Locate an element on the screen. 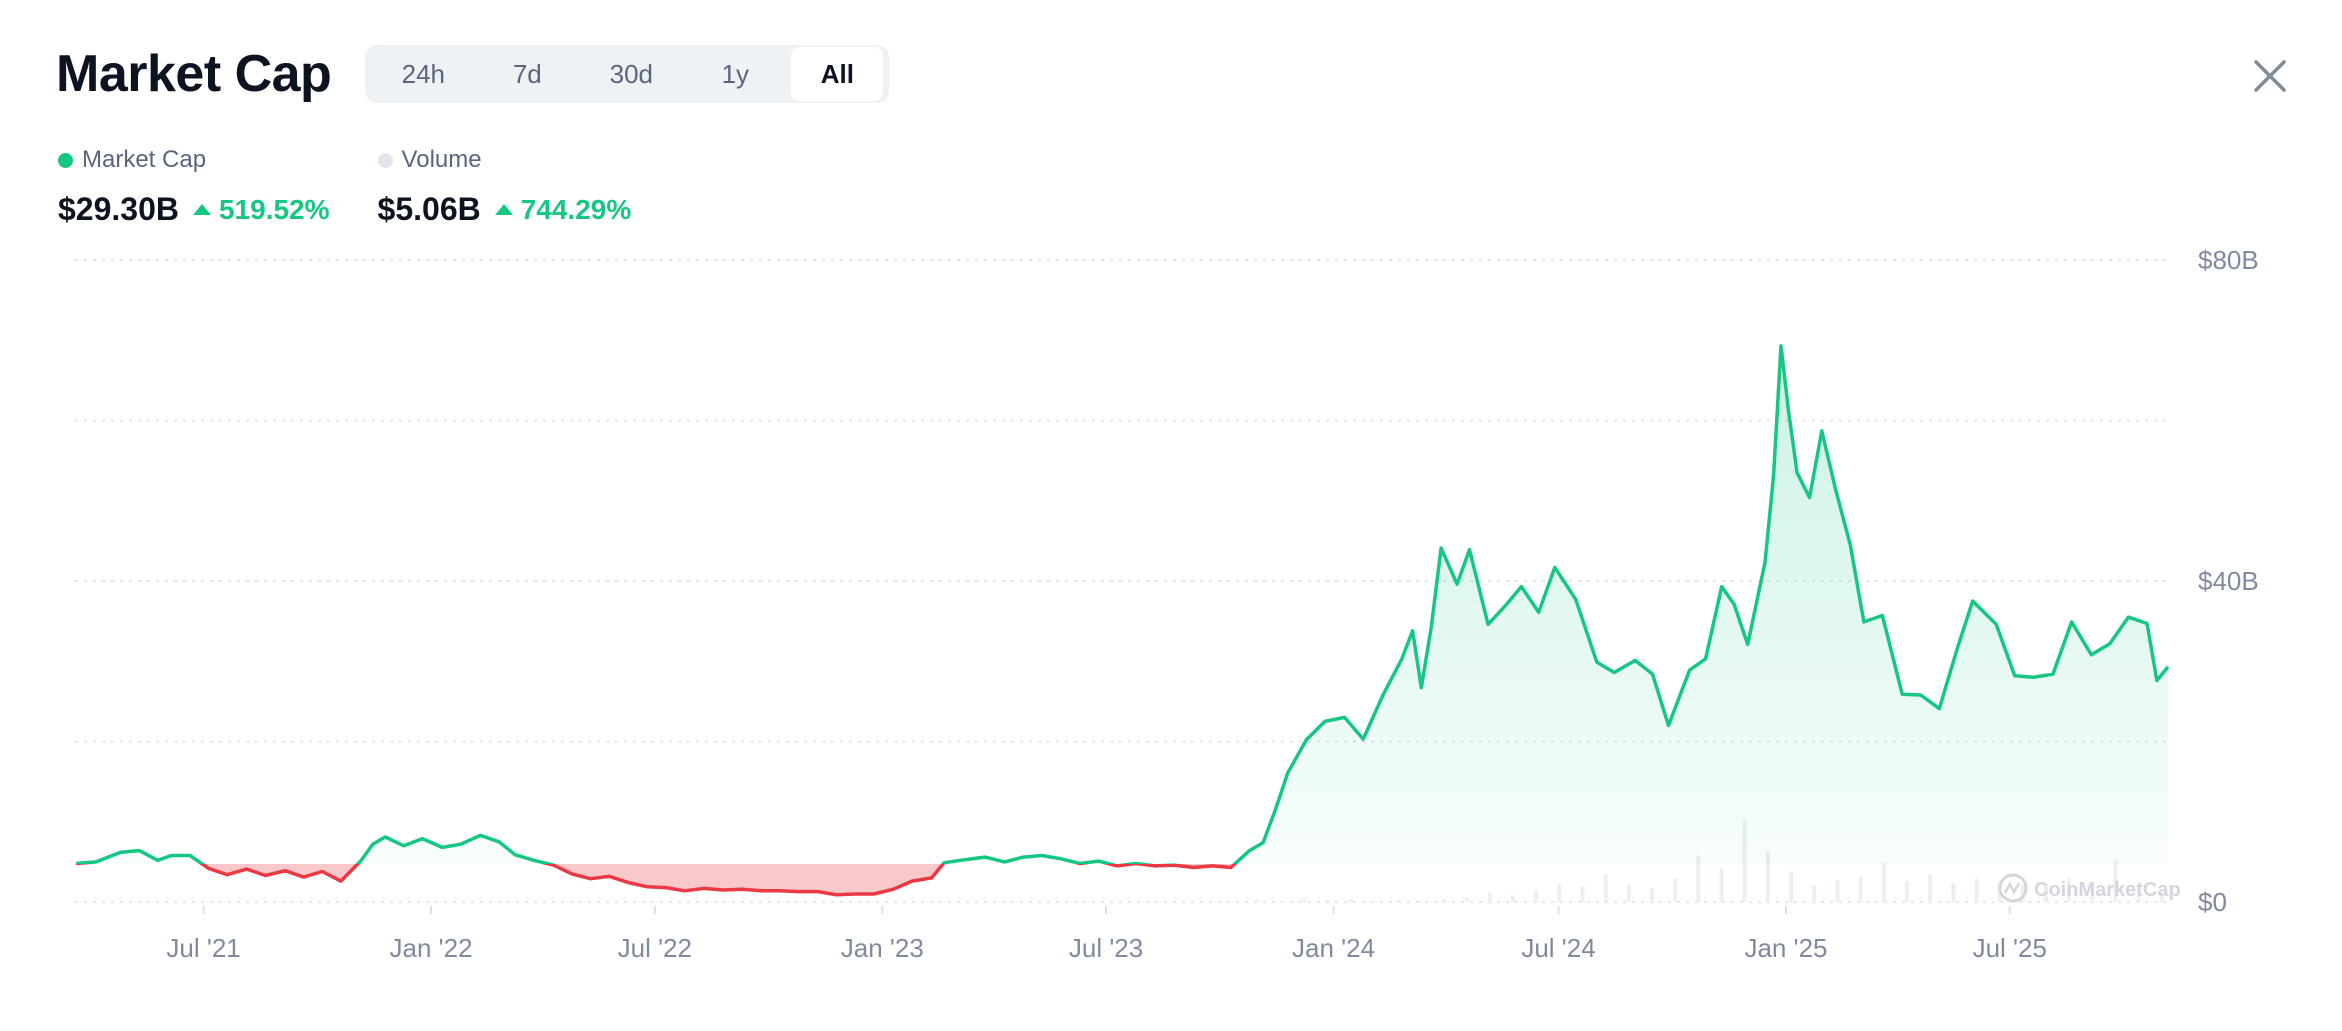 This screenshot has height=1031, width=2342. watermark: CoinMarketCap is located at coordinates (2089, 888).